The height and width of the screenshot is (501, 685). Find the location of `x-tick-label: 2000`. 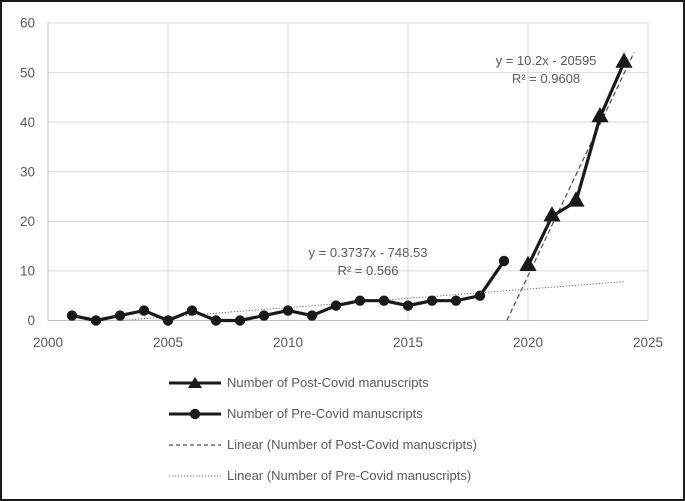

x-tick-label: 2000 is located at coordinates (48, 342).